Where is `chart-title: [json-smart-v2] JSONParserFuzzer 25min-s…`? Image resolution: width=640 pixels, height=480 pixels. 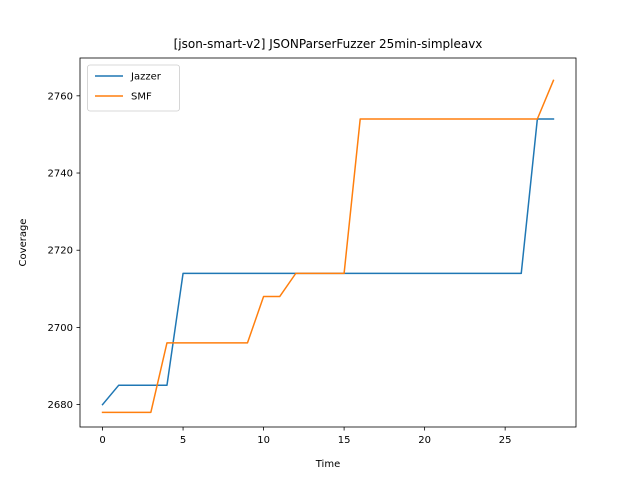
chart-title: [json-smart-v2] JSONParserFuzzer 25min-s… is located at coordinates (328, 44).